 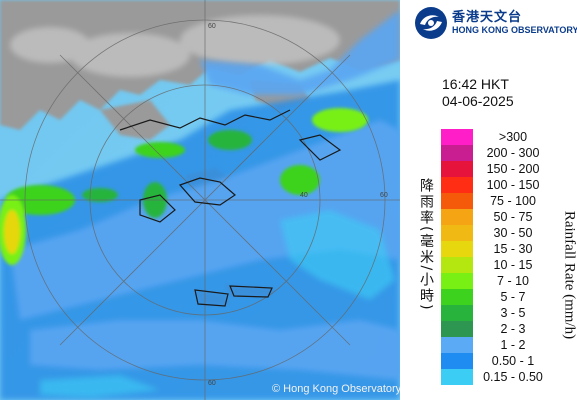 I want to click on legend-row: 15 - 30, so click(x=497, y=249).